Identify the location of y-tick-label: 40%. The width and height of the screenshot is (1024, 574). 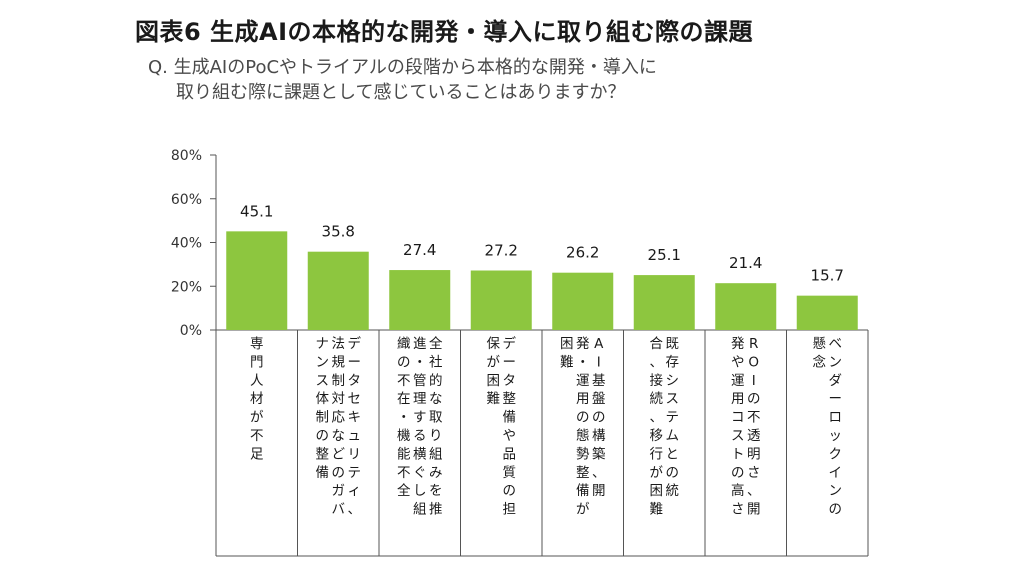
(186, 244).